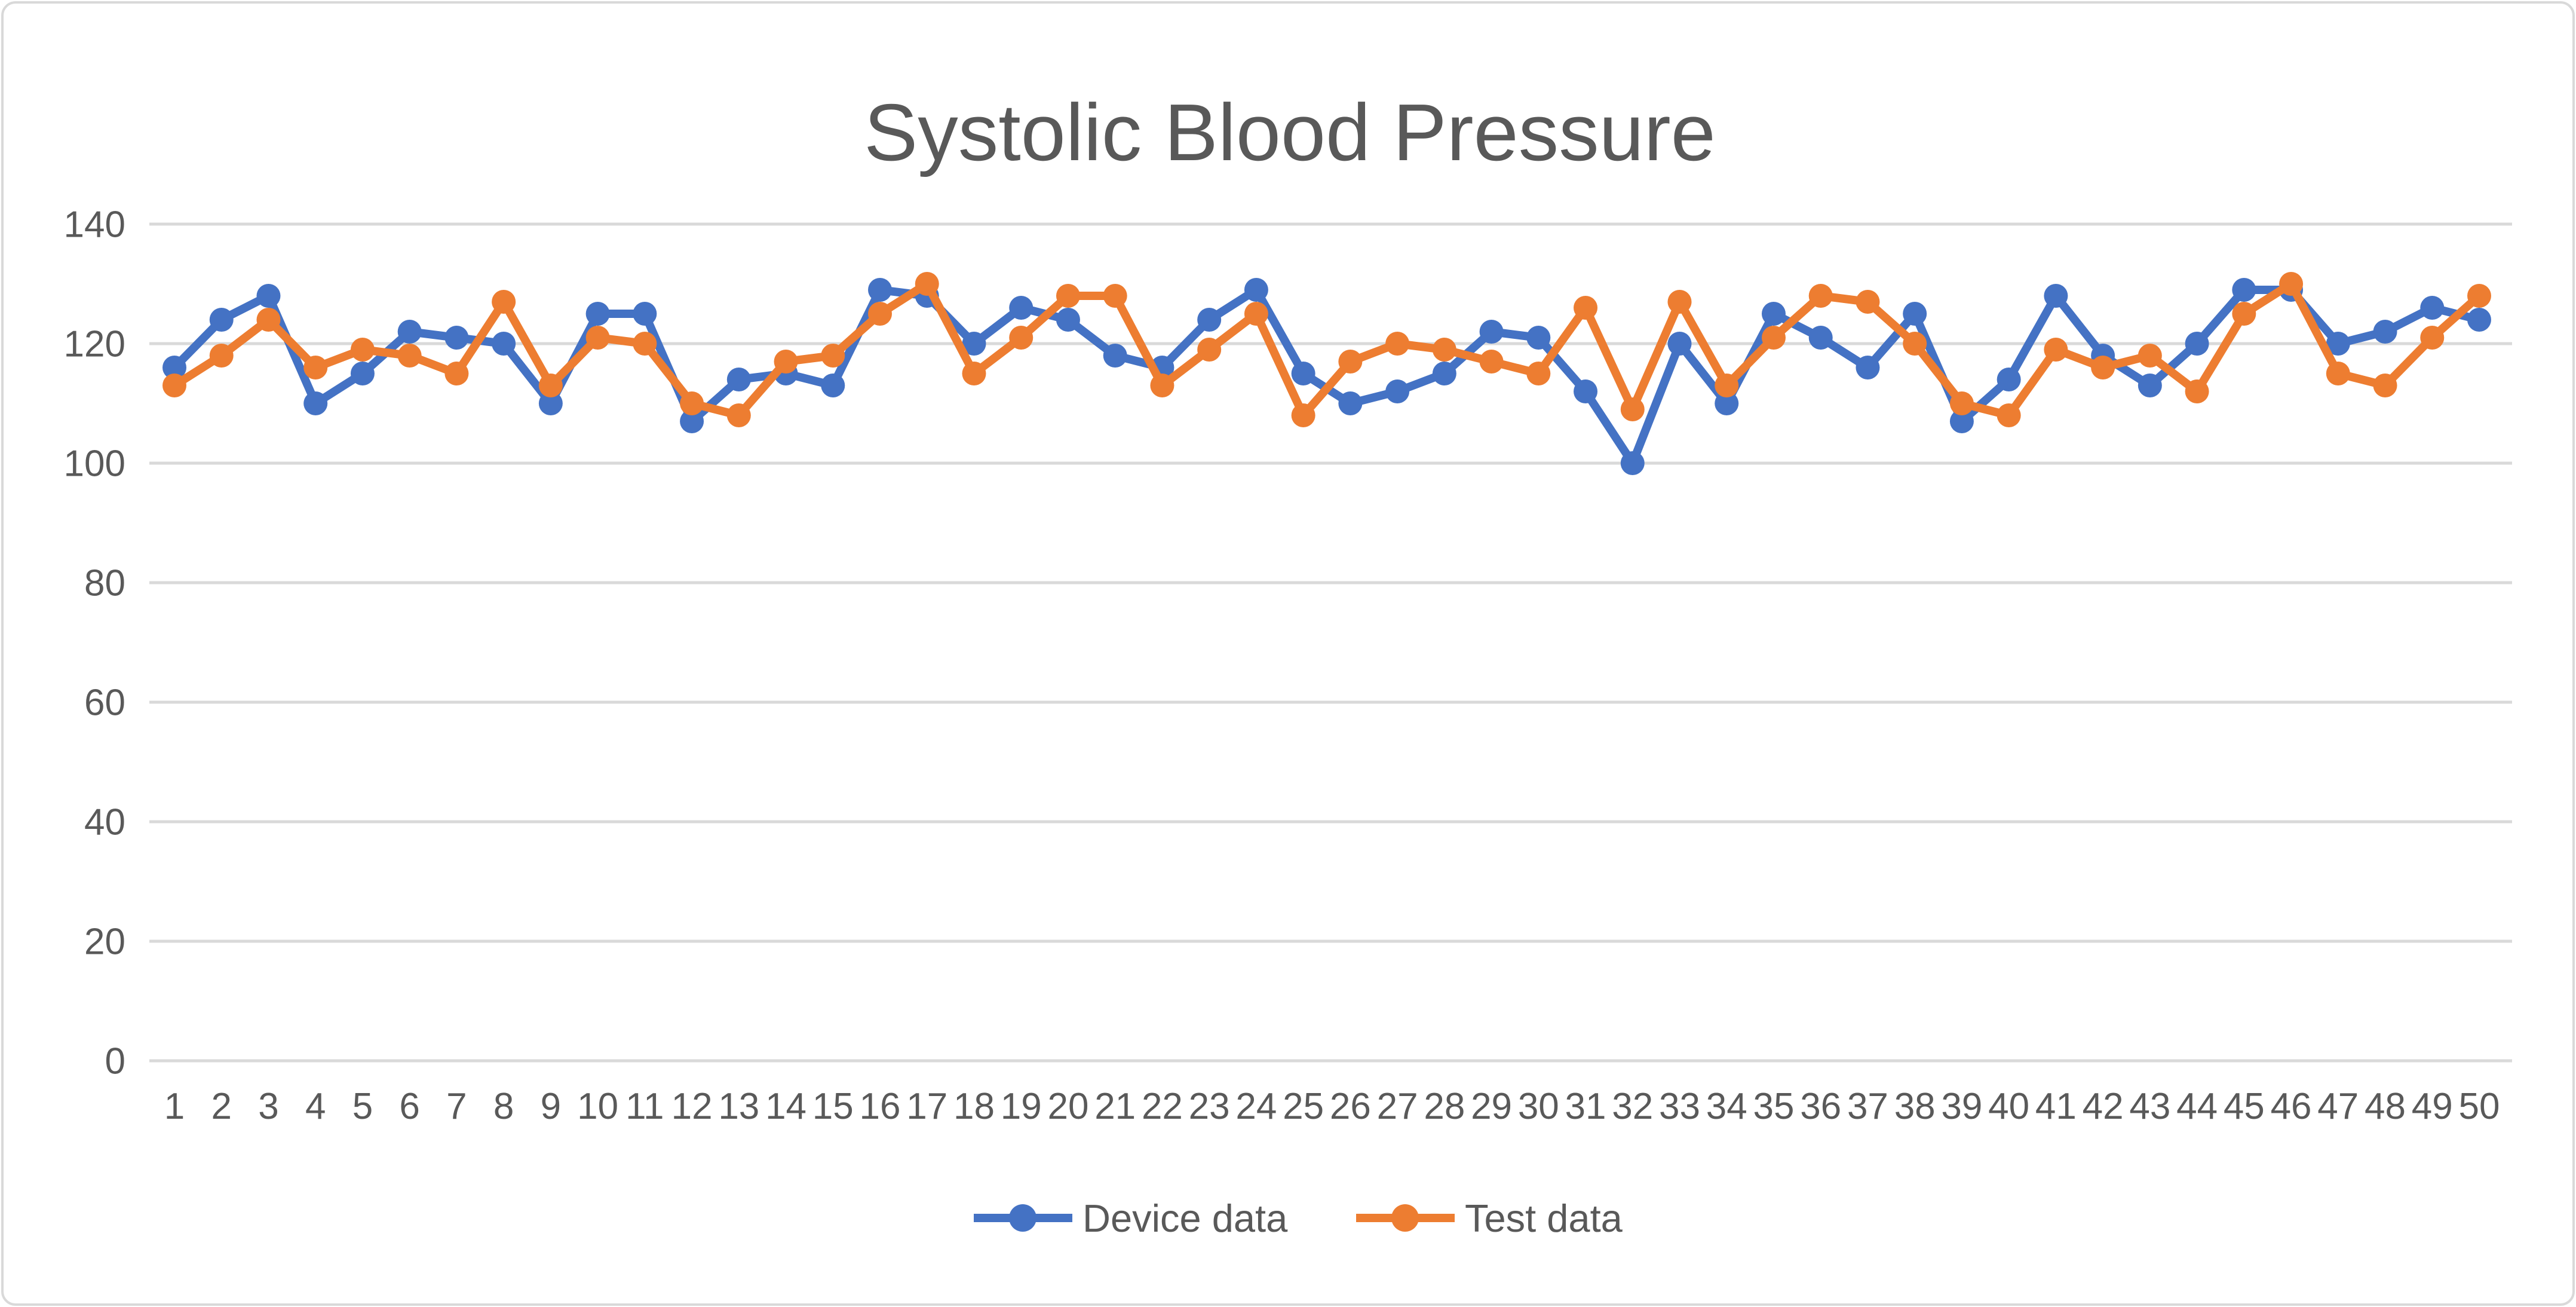  Describe the element at coordinates (104, 583) in the screenshot. I see `y-axis-tick-label: 80` at that location.